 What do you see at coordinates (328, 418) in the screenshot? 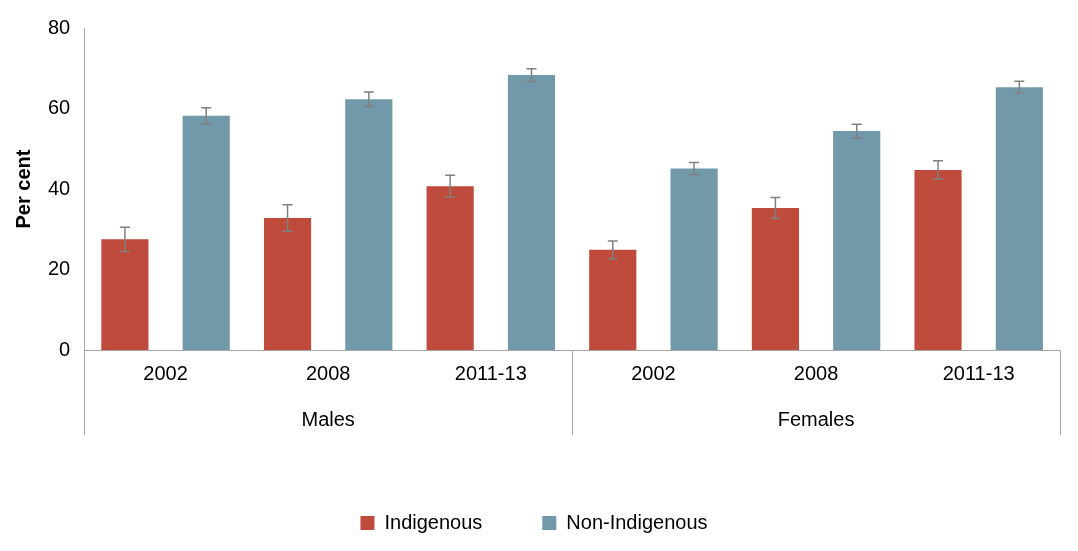
I see `text: Males` at bounding box center [328, 418].